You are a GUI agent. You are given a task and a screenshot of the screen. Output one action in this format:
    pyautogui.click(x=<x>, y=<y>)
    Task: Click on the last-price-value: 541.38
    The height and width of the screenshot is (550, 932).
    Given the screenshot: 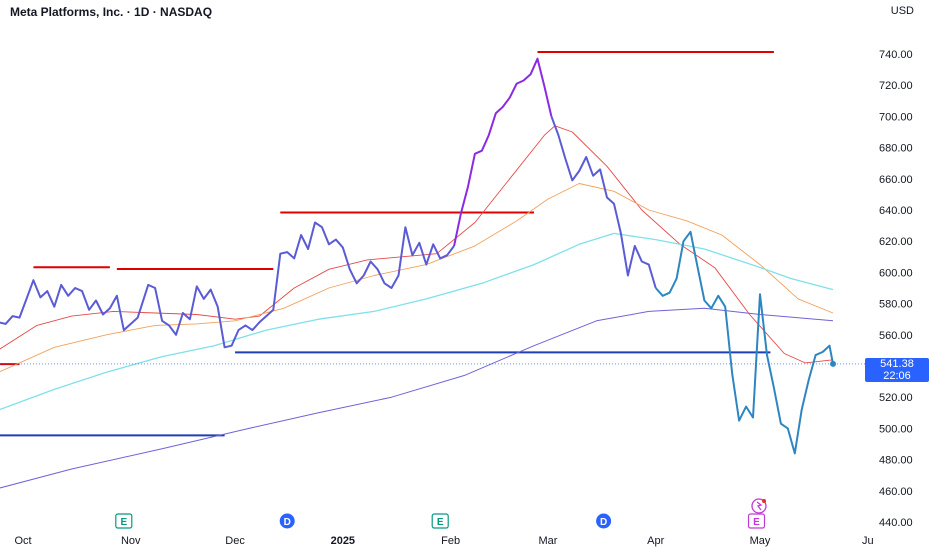 What is the action you would take?
    pyautogui.click(x=897, y=364)
    